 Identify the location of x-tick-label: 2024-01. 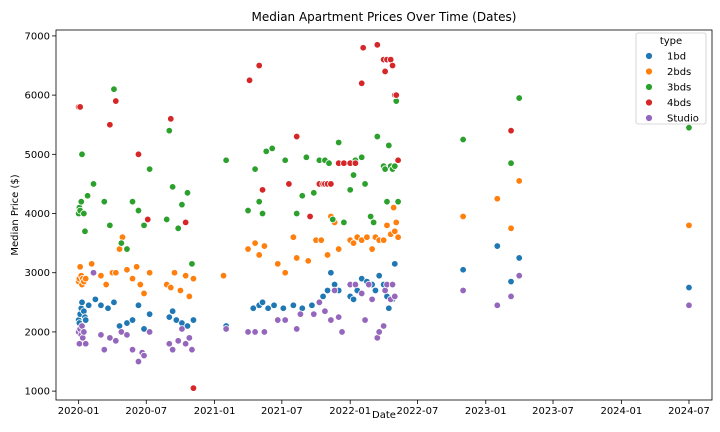
(621, 411).